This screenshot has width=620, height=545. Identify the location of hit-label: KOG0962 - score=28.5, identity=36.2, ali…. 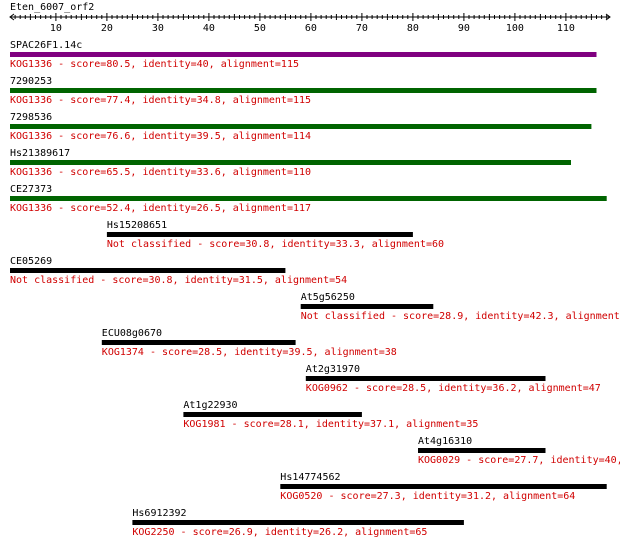
(453, 388).